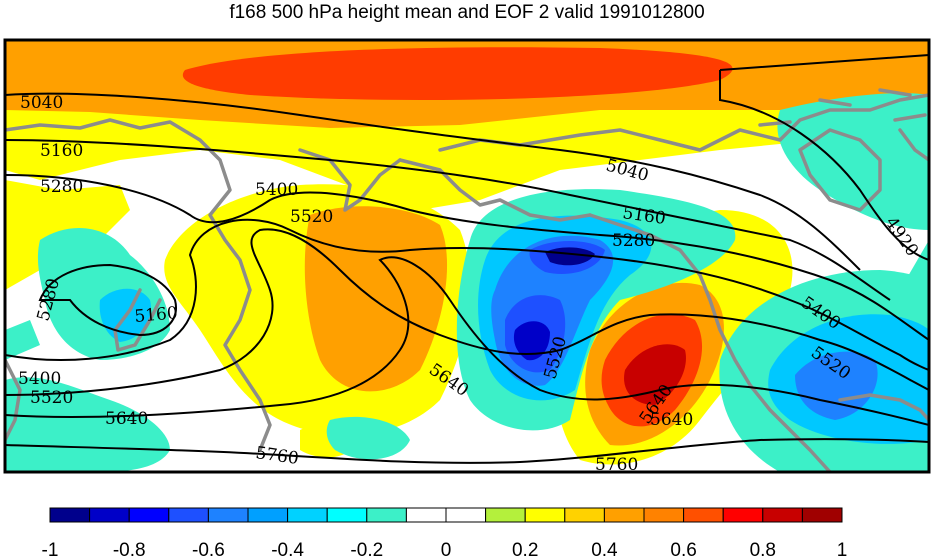 The image size is (934, 558). What do you see at coordinates (368, 438) in the screenshot?
I see `anomaly-cyan-bottomcenter` at bounding box center [368, 438].